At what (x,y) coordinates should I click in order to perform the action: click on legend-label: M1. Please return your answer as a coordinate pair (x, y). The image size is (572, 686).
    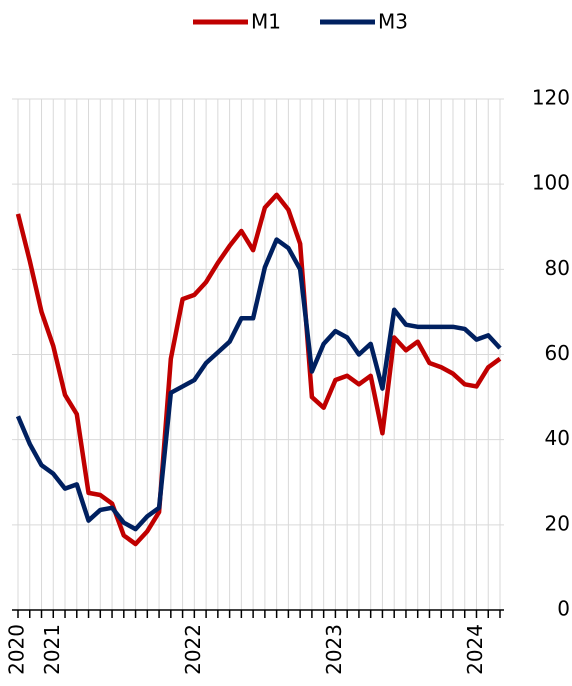
    Looking at the image, I should click on (266, 22).